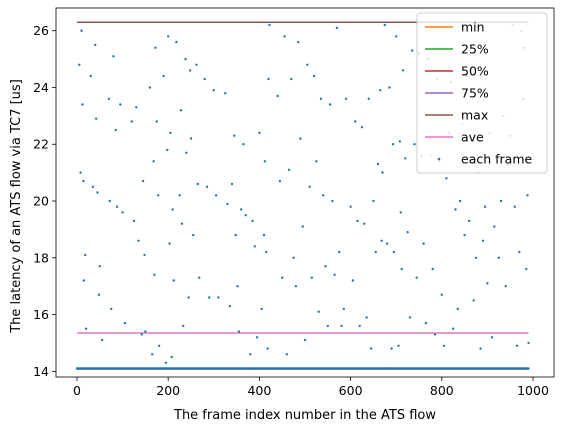 The width and height of the screenshot is (563, 432). I want to click on x-tick-label: 0, so click(77, 390).